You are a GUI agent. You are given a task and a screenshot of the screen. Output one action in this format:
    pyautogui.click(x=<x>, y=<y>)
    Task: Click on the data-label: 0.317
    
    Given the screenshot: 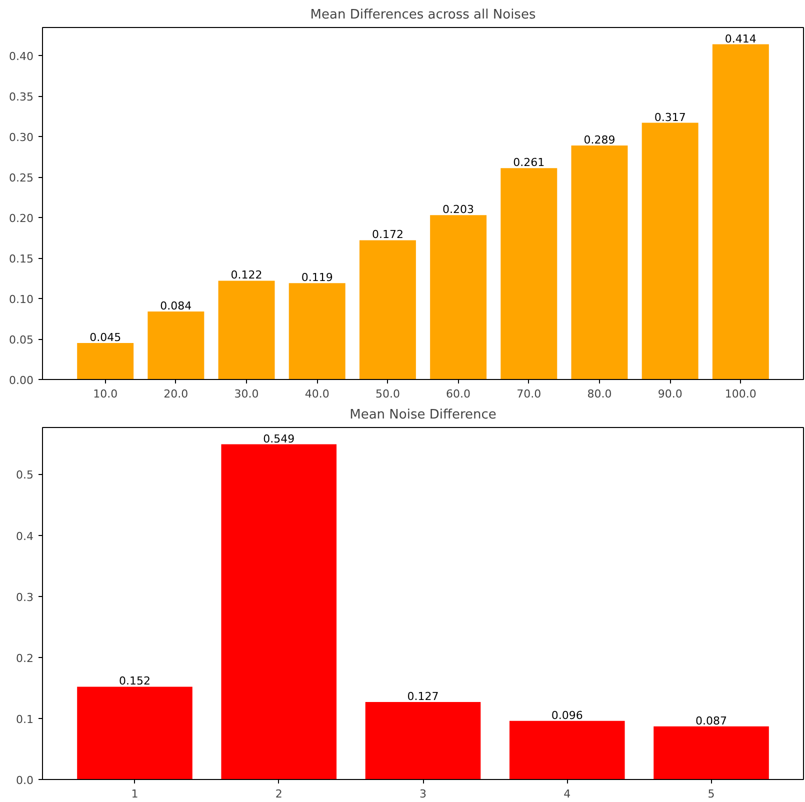 What is the action you would take?
    pyautogui.click(x=670, y=117)
    